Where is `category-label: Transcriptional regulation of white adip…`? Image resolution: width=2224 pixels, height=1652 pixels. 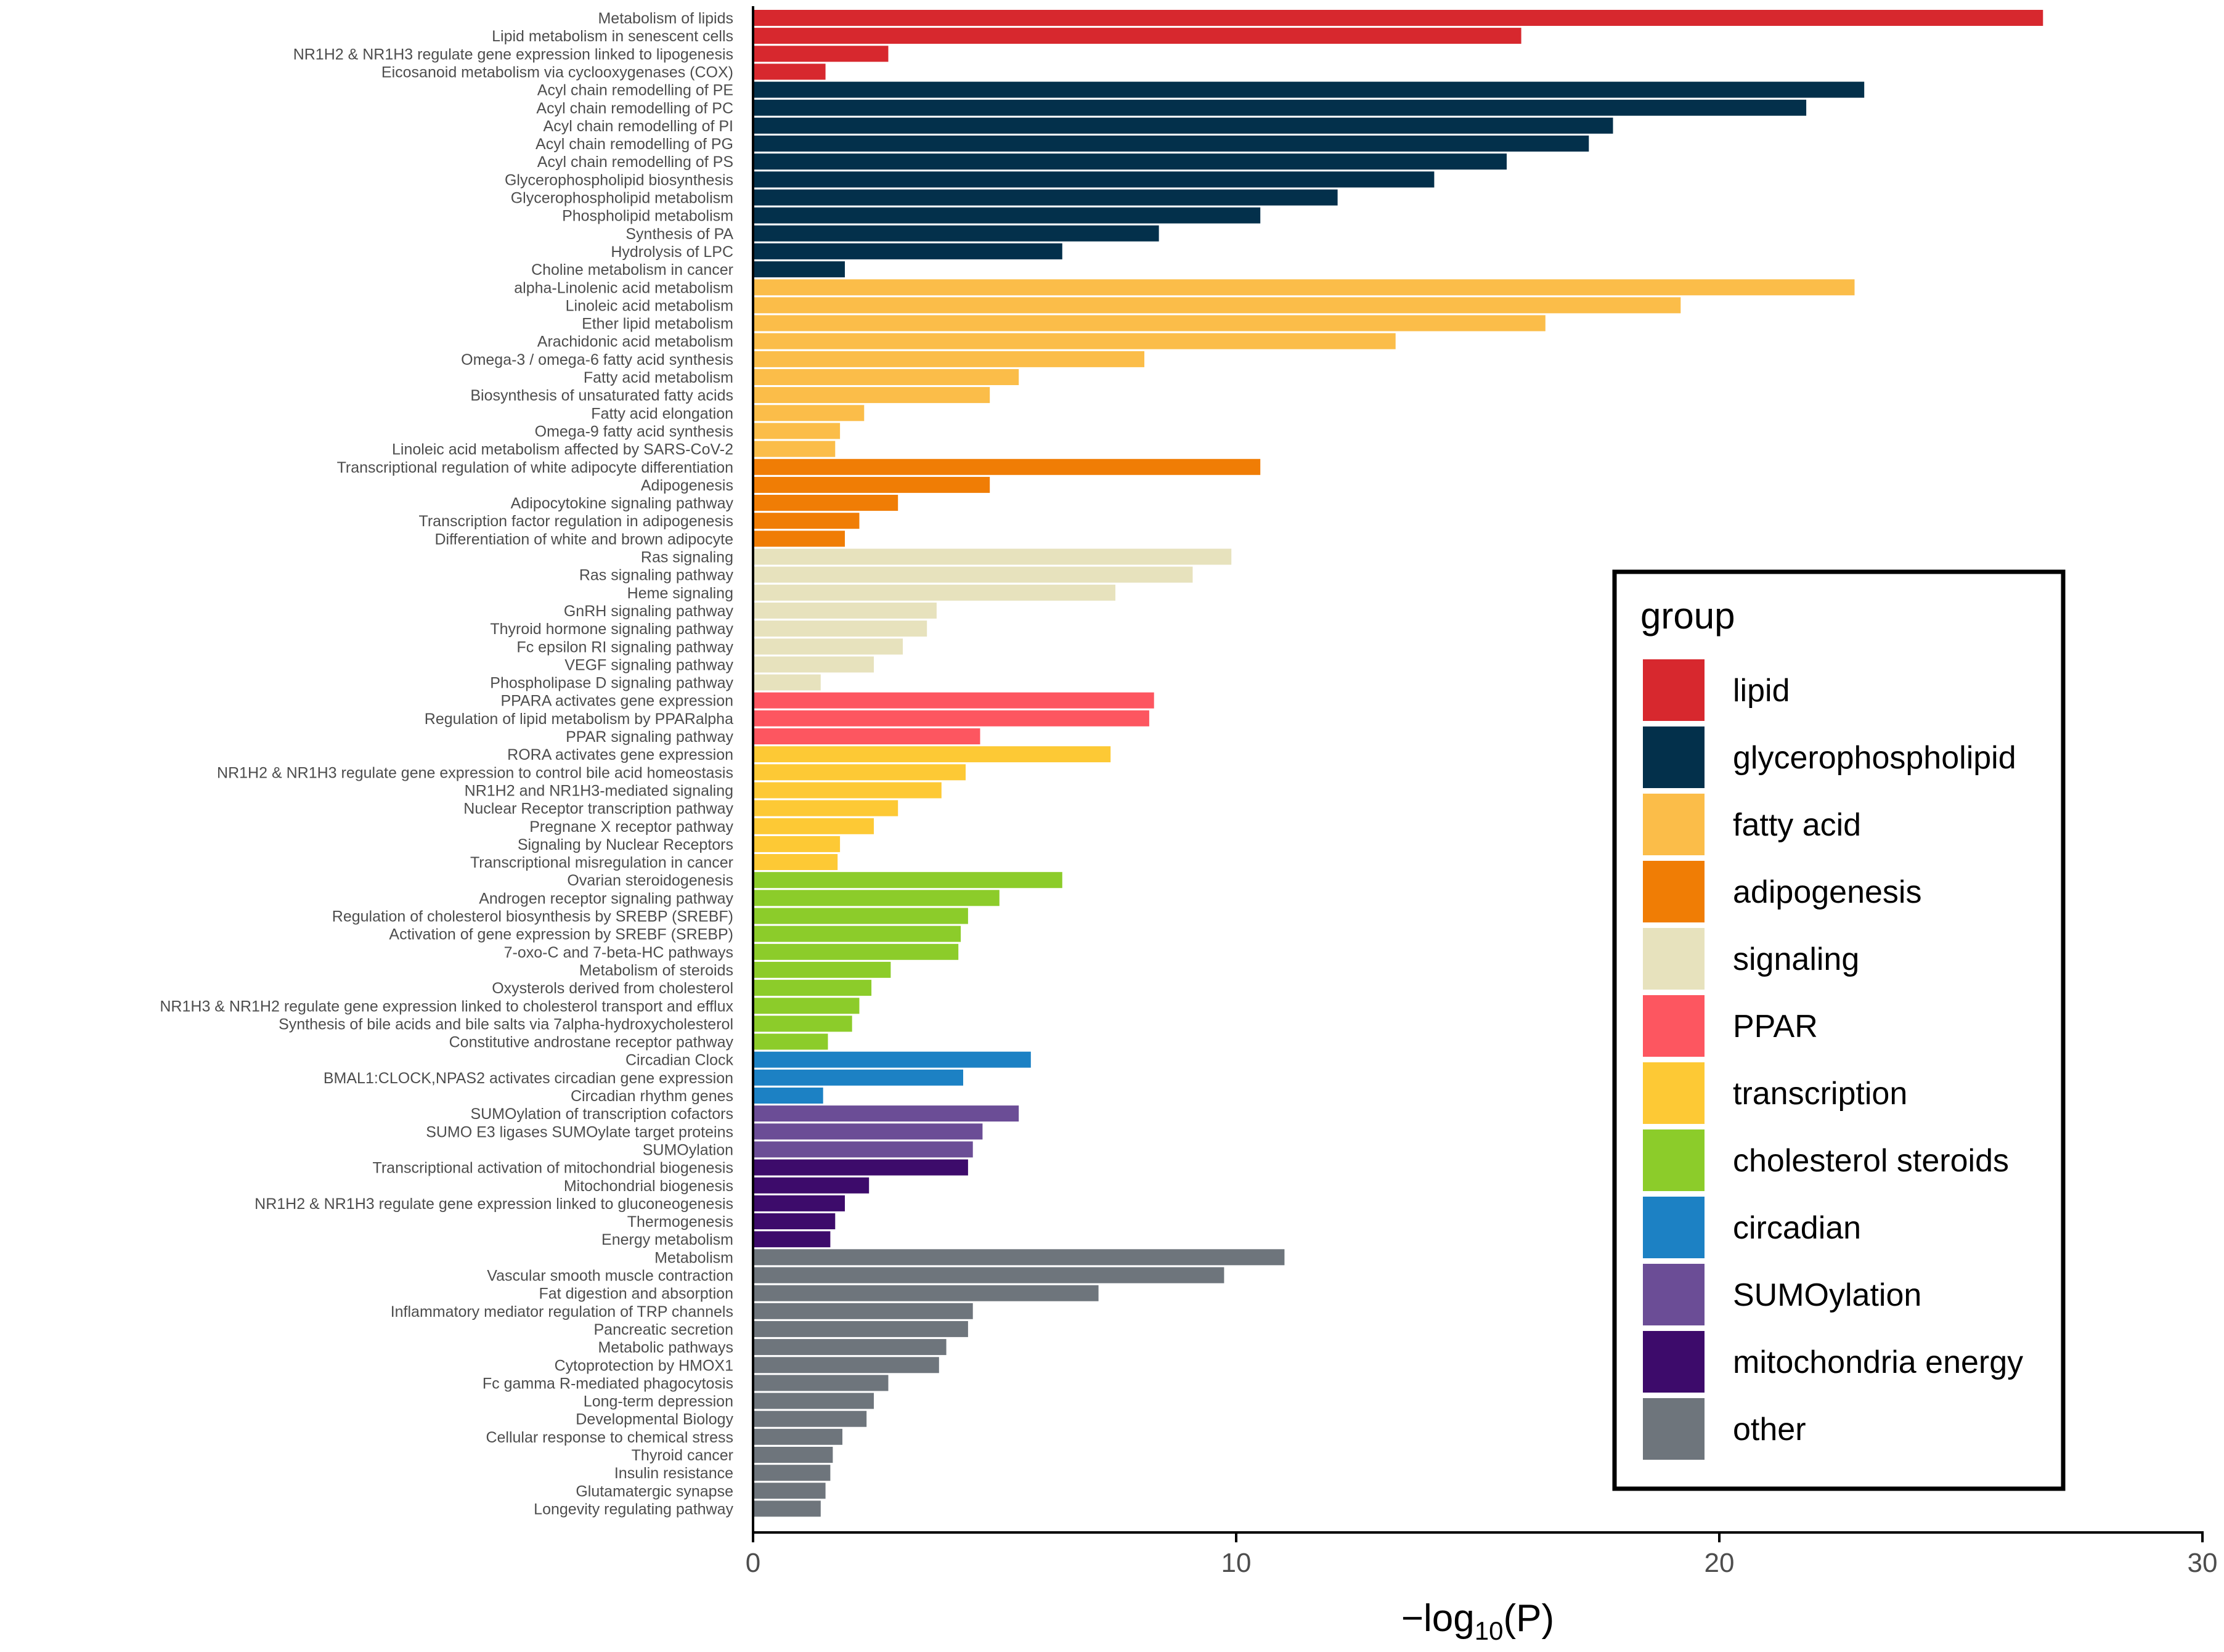 category-label: Transcriptional regulation of white adip… is located at coordinates (535, 467).